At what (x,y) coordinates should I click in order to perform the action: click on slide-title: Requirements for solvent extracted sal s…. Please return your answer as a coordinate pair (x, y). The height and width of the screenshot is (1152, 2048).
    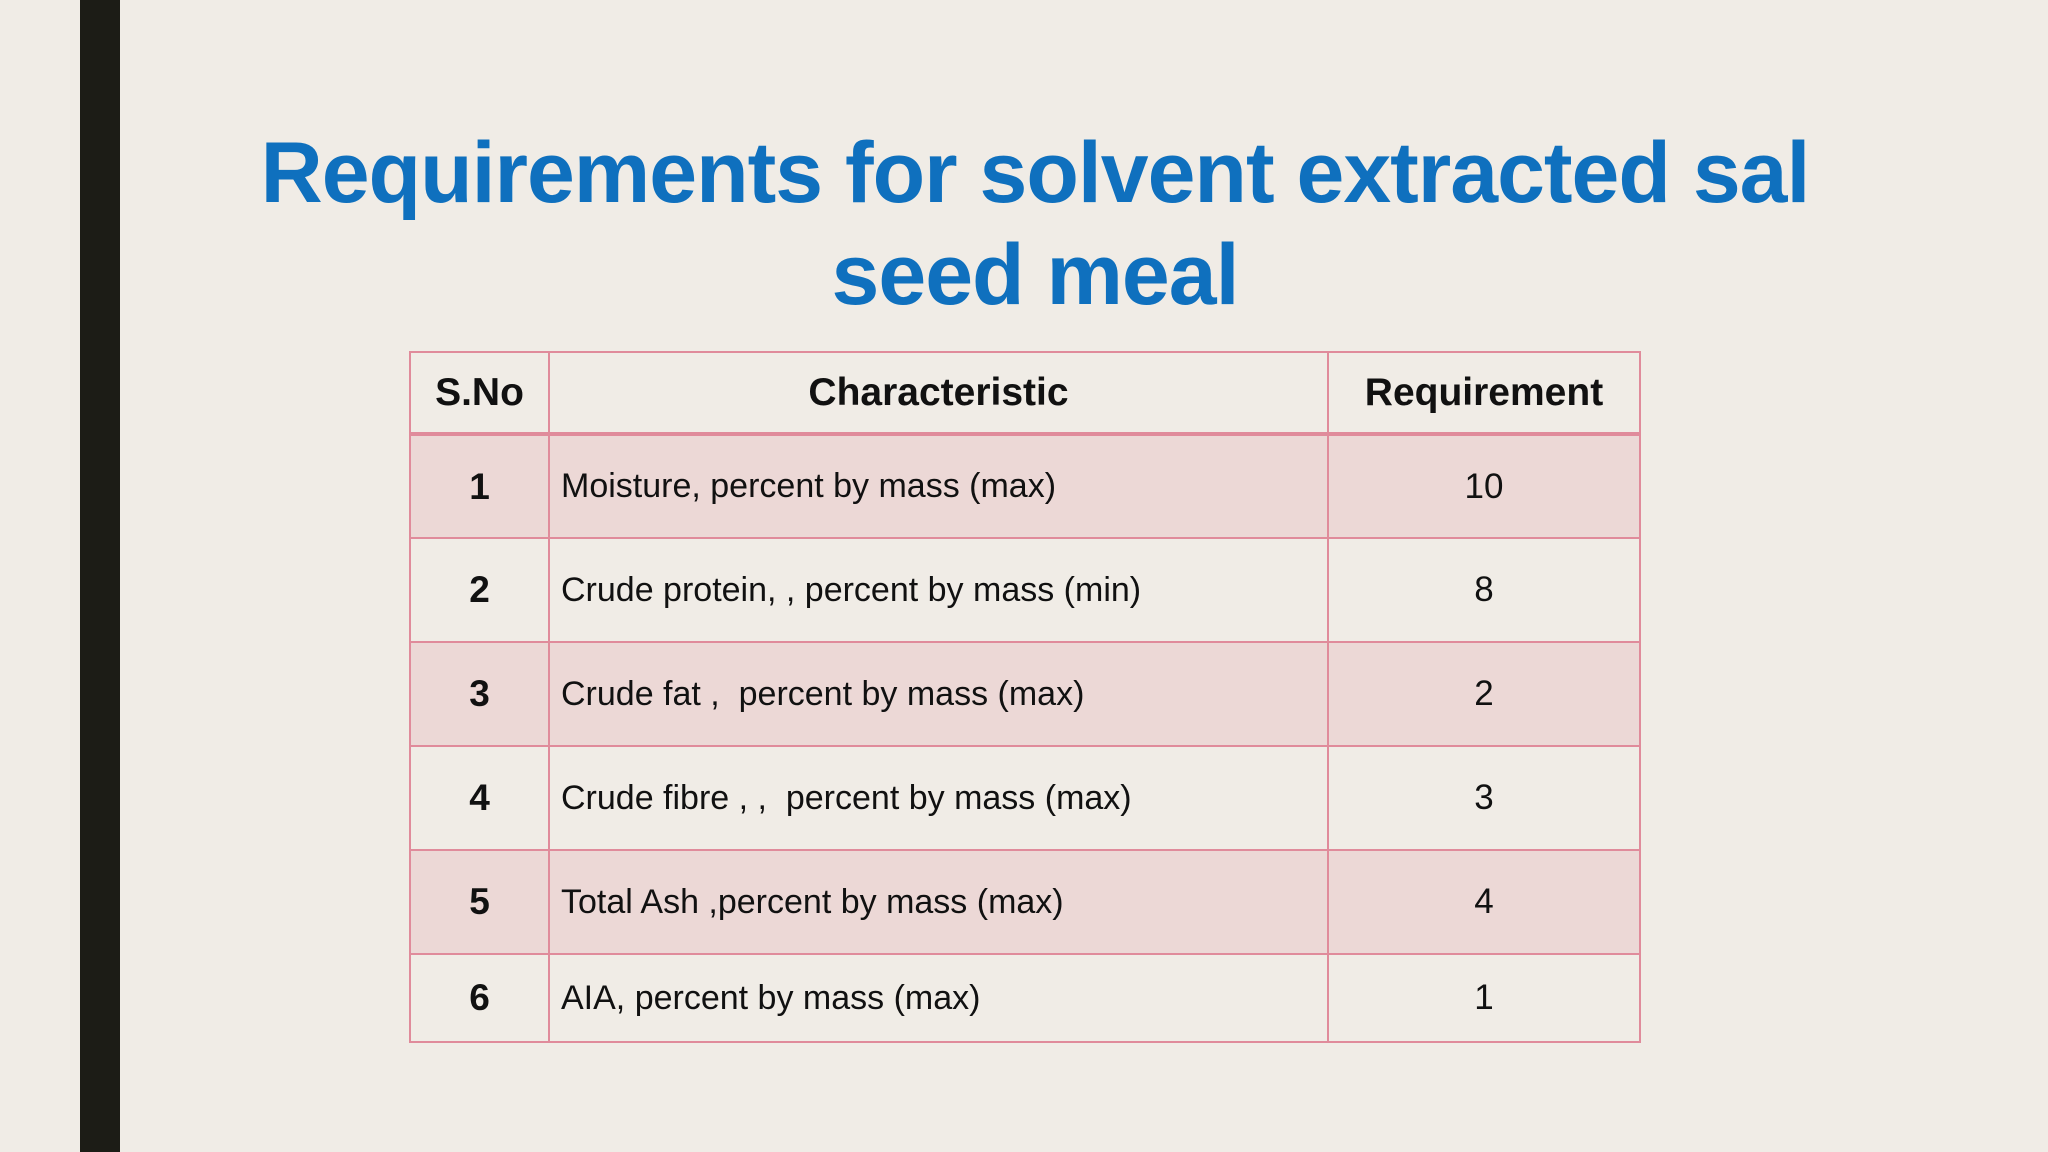
    Looking at the image, I should click on (1035, 224).